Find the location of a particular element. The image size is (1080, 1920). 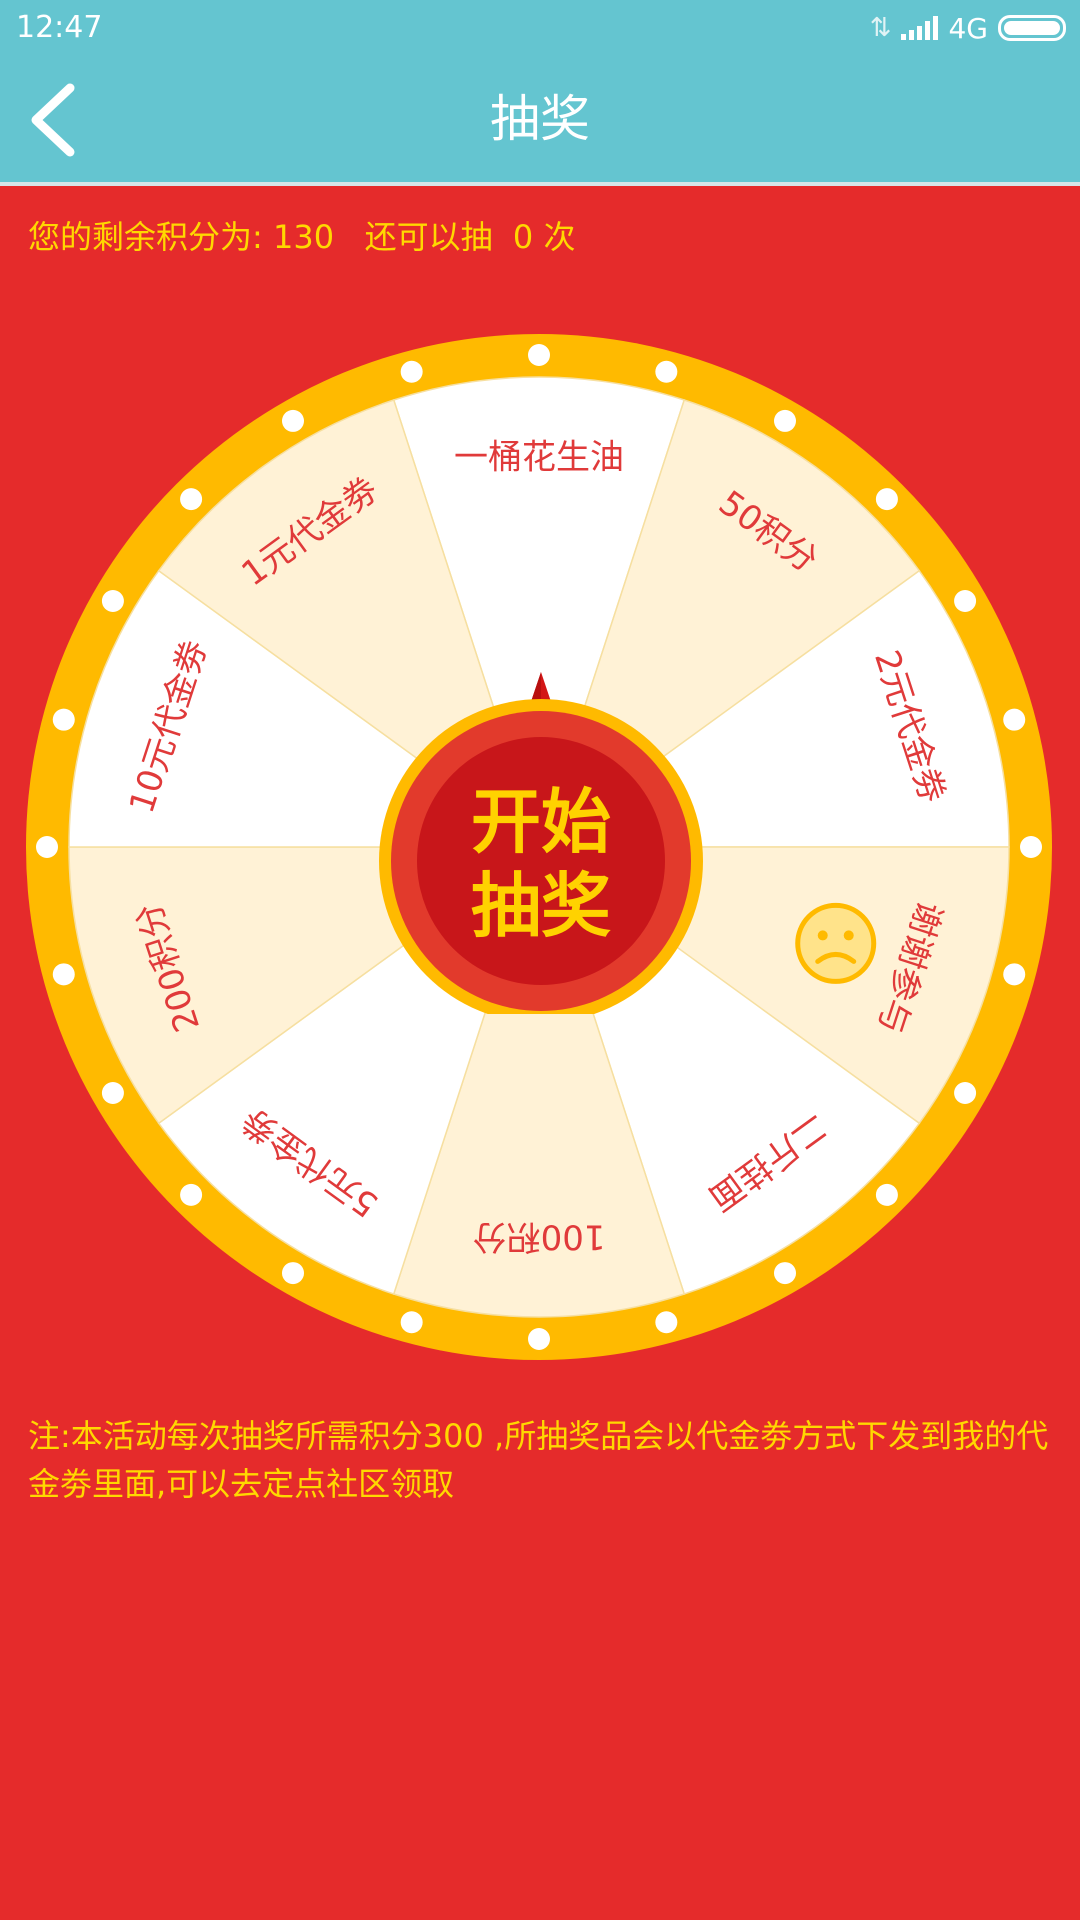

start-button-line1: 开始 is located at coordinates (541, 822).